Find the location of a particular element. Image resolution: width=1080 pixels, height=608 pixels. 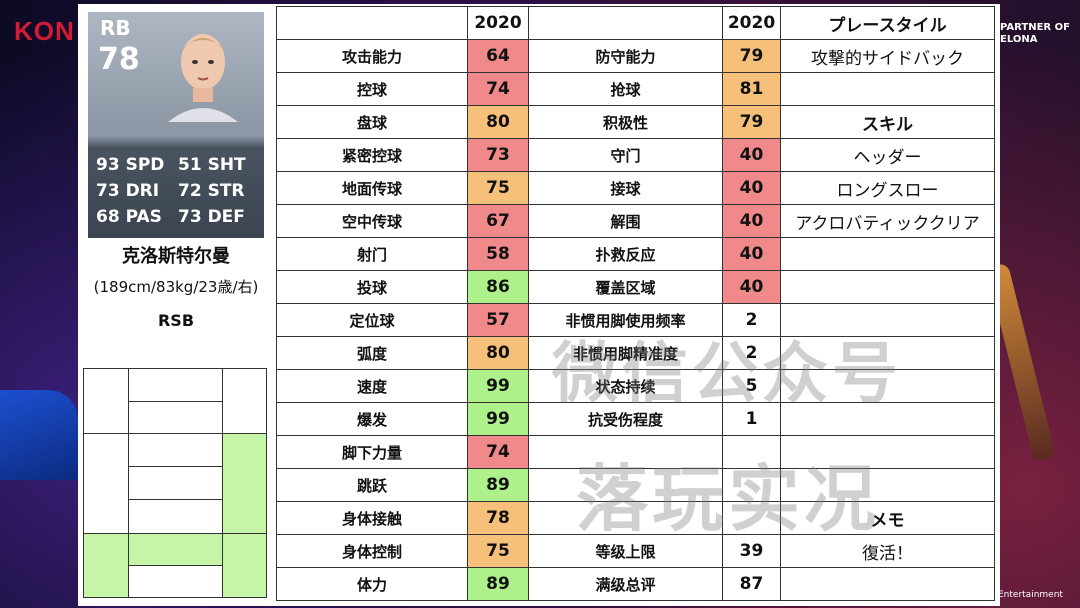

card-stat-row: 93 SPD 51 SHT is located at coordinates (178, 165).